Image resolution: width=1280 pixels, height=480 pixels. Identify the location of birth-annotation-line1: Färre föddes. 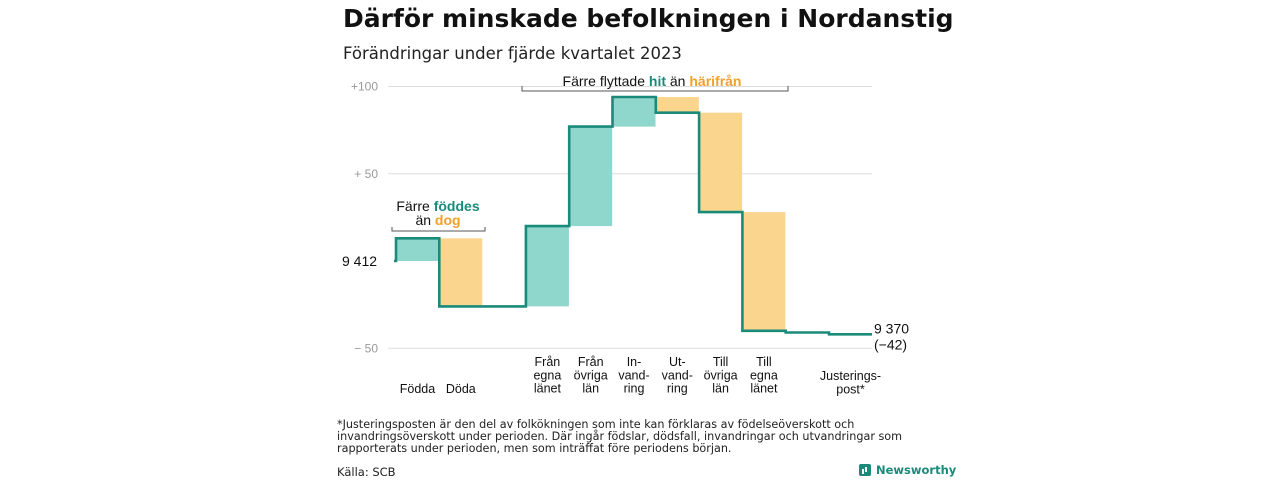
(437, 206).